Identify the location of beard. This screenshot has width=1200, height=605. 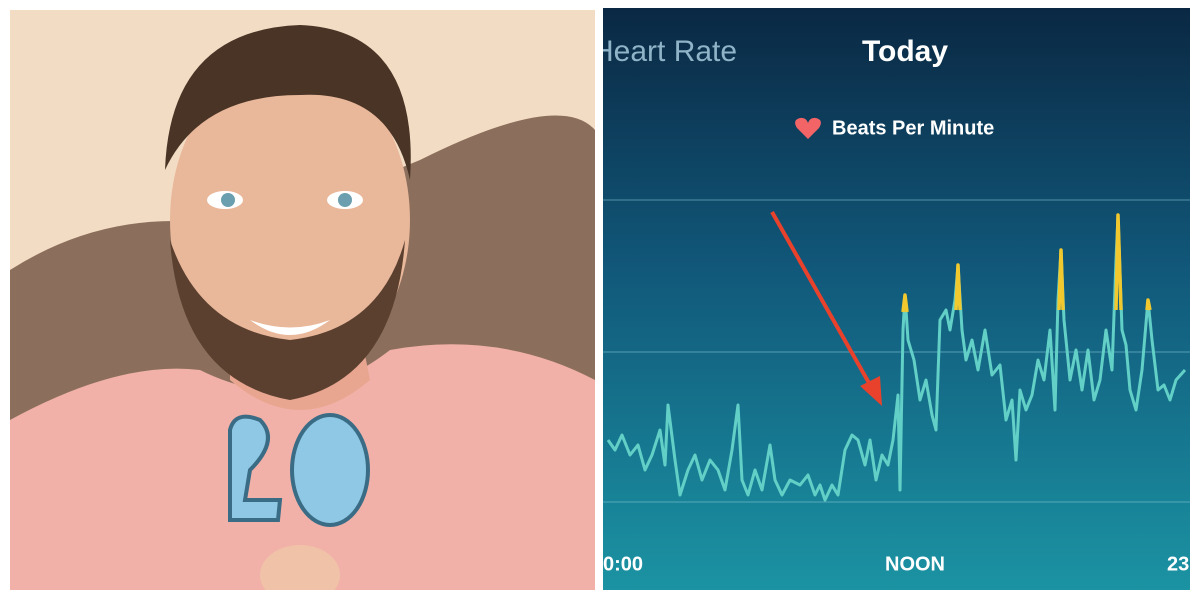
(287, 320).